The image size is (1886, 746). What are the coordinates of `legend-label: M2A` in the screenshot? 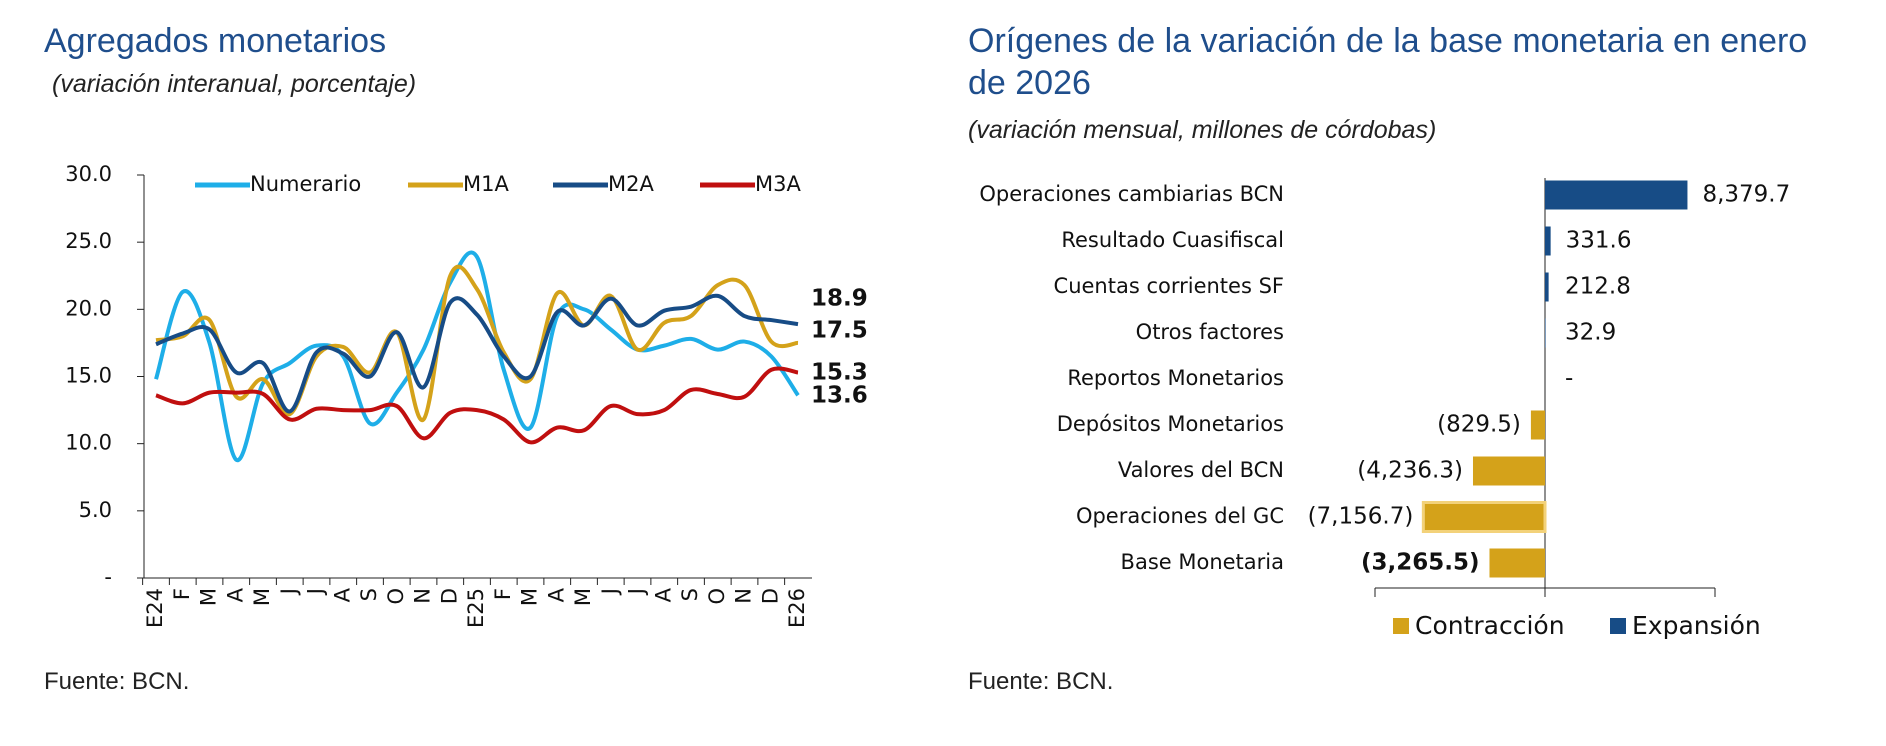 It's located at (631, 184).